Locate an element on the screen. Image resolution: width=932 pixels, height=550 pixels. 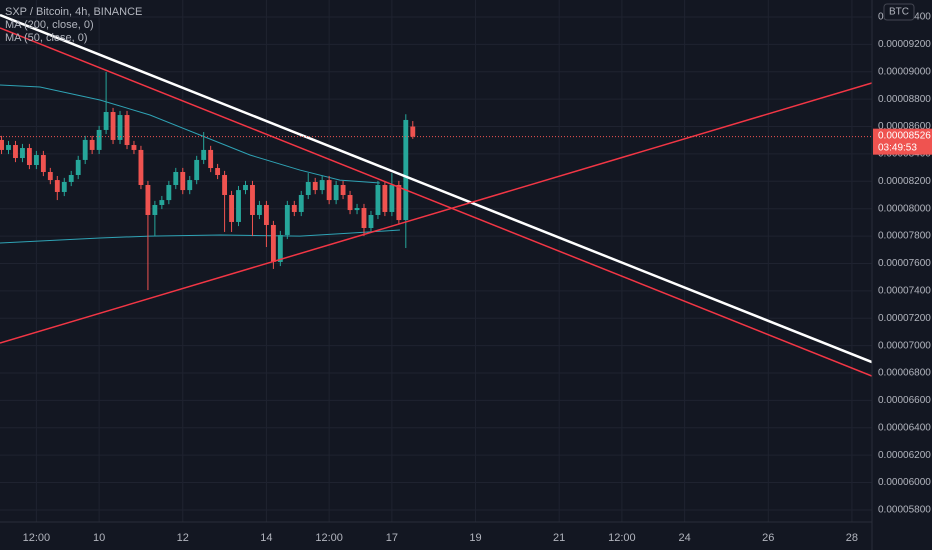
x-tick-label: 14 is located at coordinates (266, 538).